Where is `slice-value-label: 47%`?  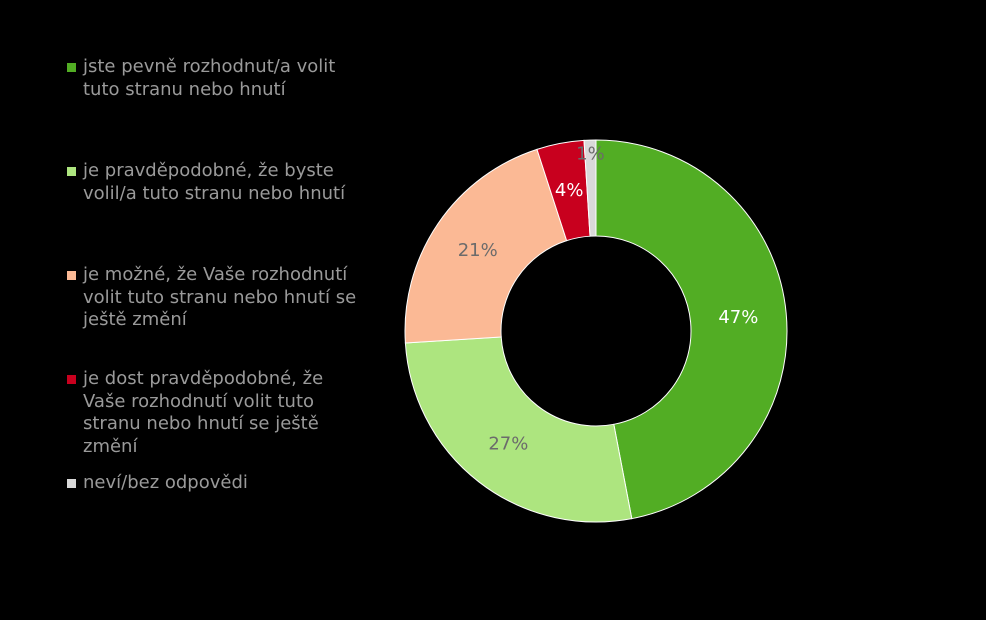 slice-value-label: 47% is located at coordinates (738, 317).